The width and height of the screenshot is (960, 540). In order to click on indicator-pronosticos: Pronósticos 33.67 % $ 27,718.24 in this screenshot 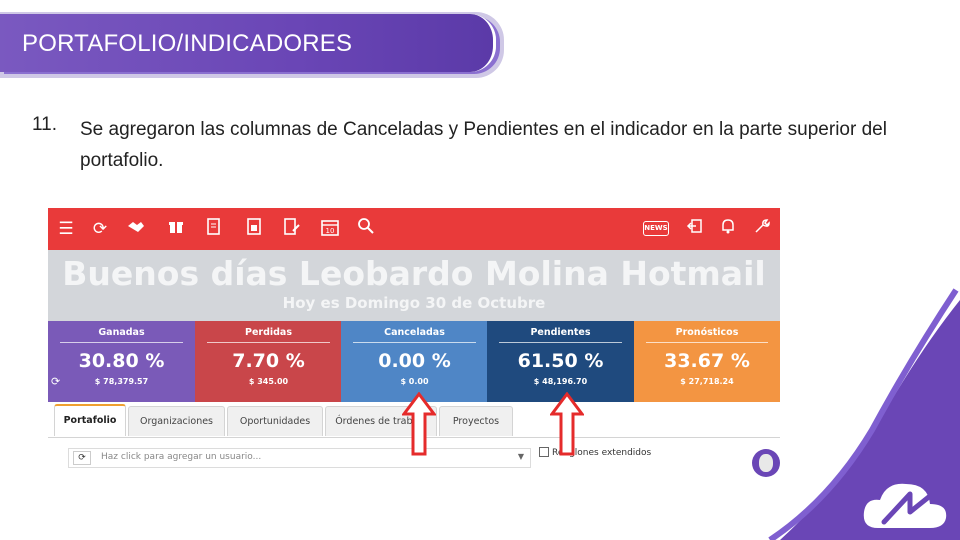, I will do `click(707, 361)`.